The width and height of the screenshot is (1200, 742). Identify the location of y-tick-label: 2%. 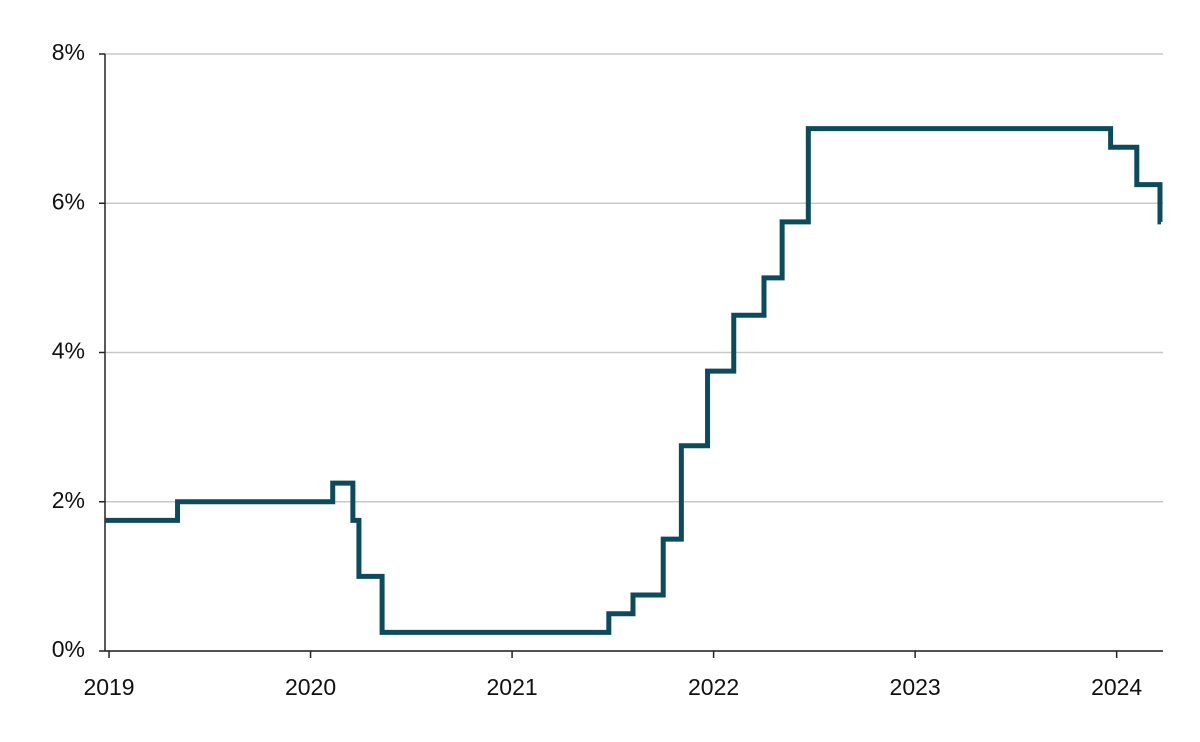
(68, 500).